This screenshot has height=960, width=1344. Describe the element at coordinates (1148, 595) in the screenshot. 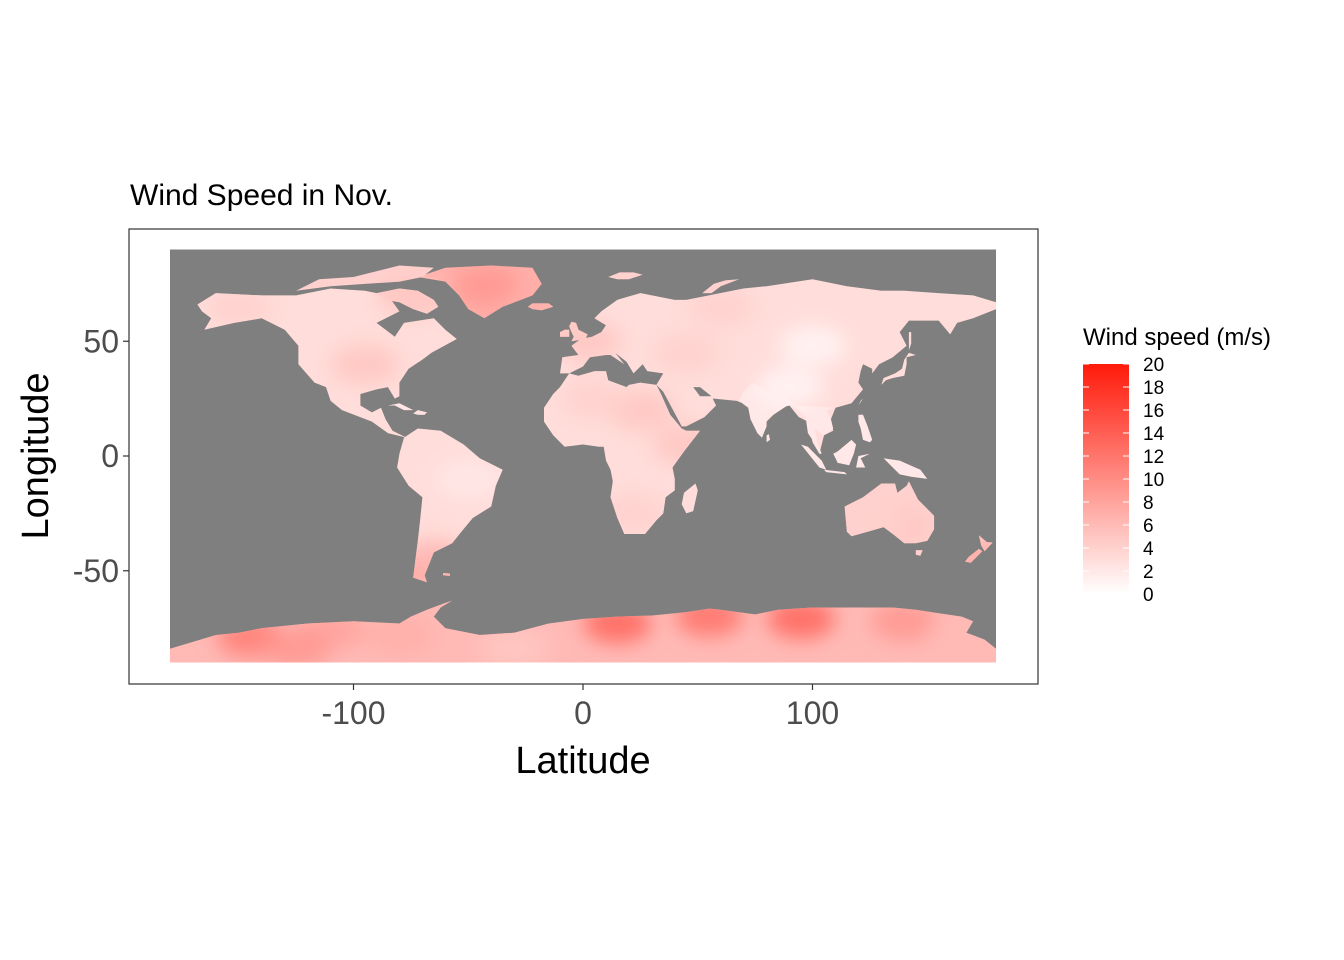

I see `legend-tick-label: 0` at that location.